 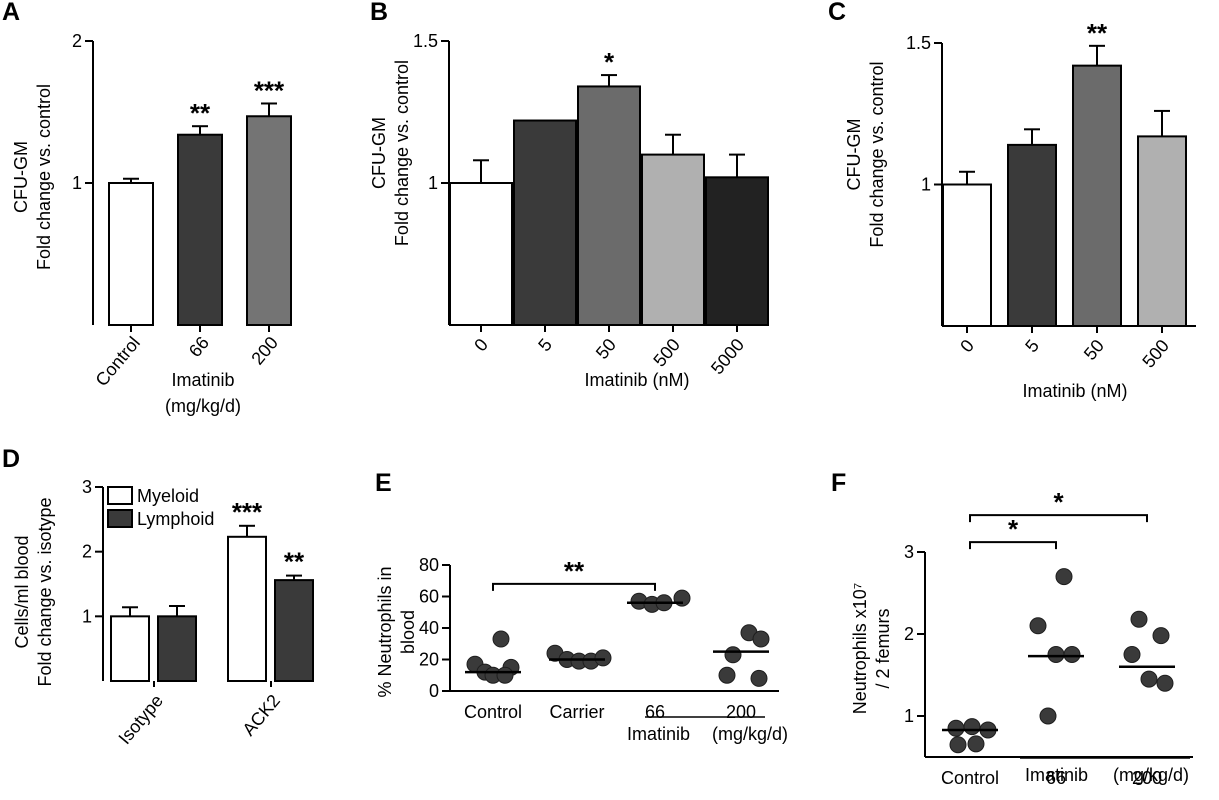 What do you see at coordinates (970, 778) in the screenshot?
I see `panel-f-x-tick-label: Control` at bounding box center [970, 778].